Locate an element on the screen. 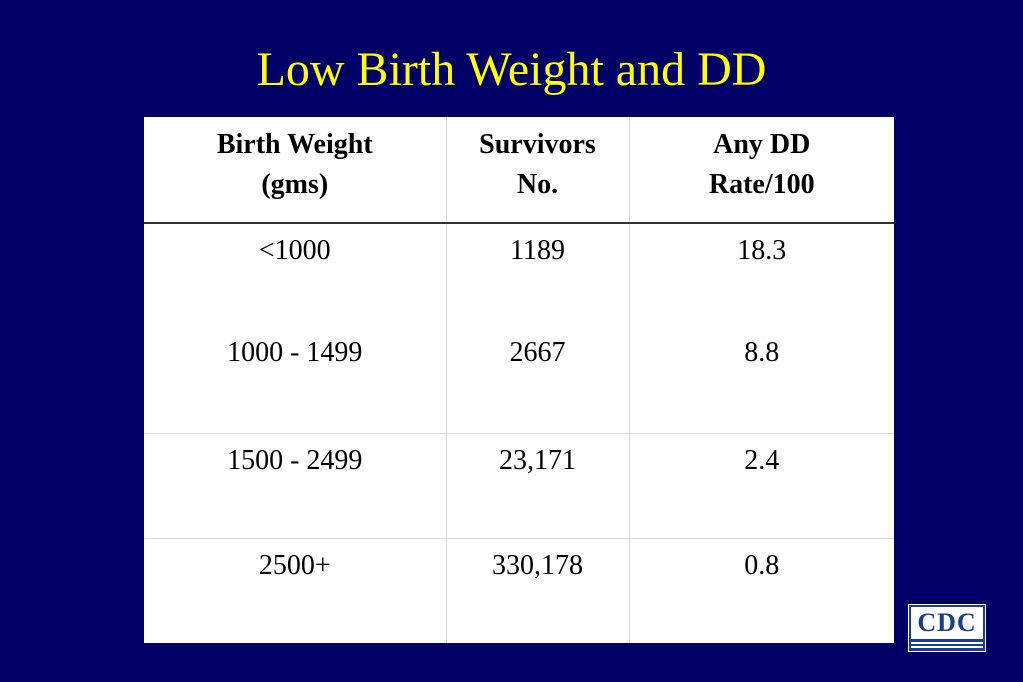 The image size is (1023, 682). cell-survivors: 1189 2667 is located at coordinates (537, 328).